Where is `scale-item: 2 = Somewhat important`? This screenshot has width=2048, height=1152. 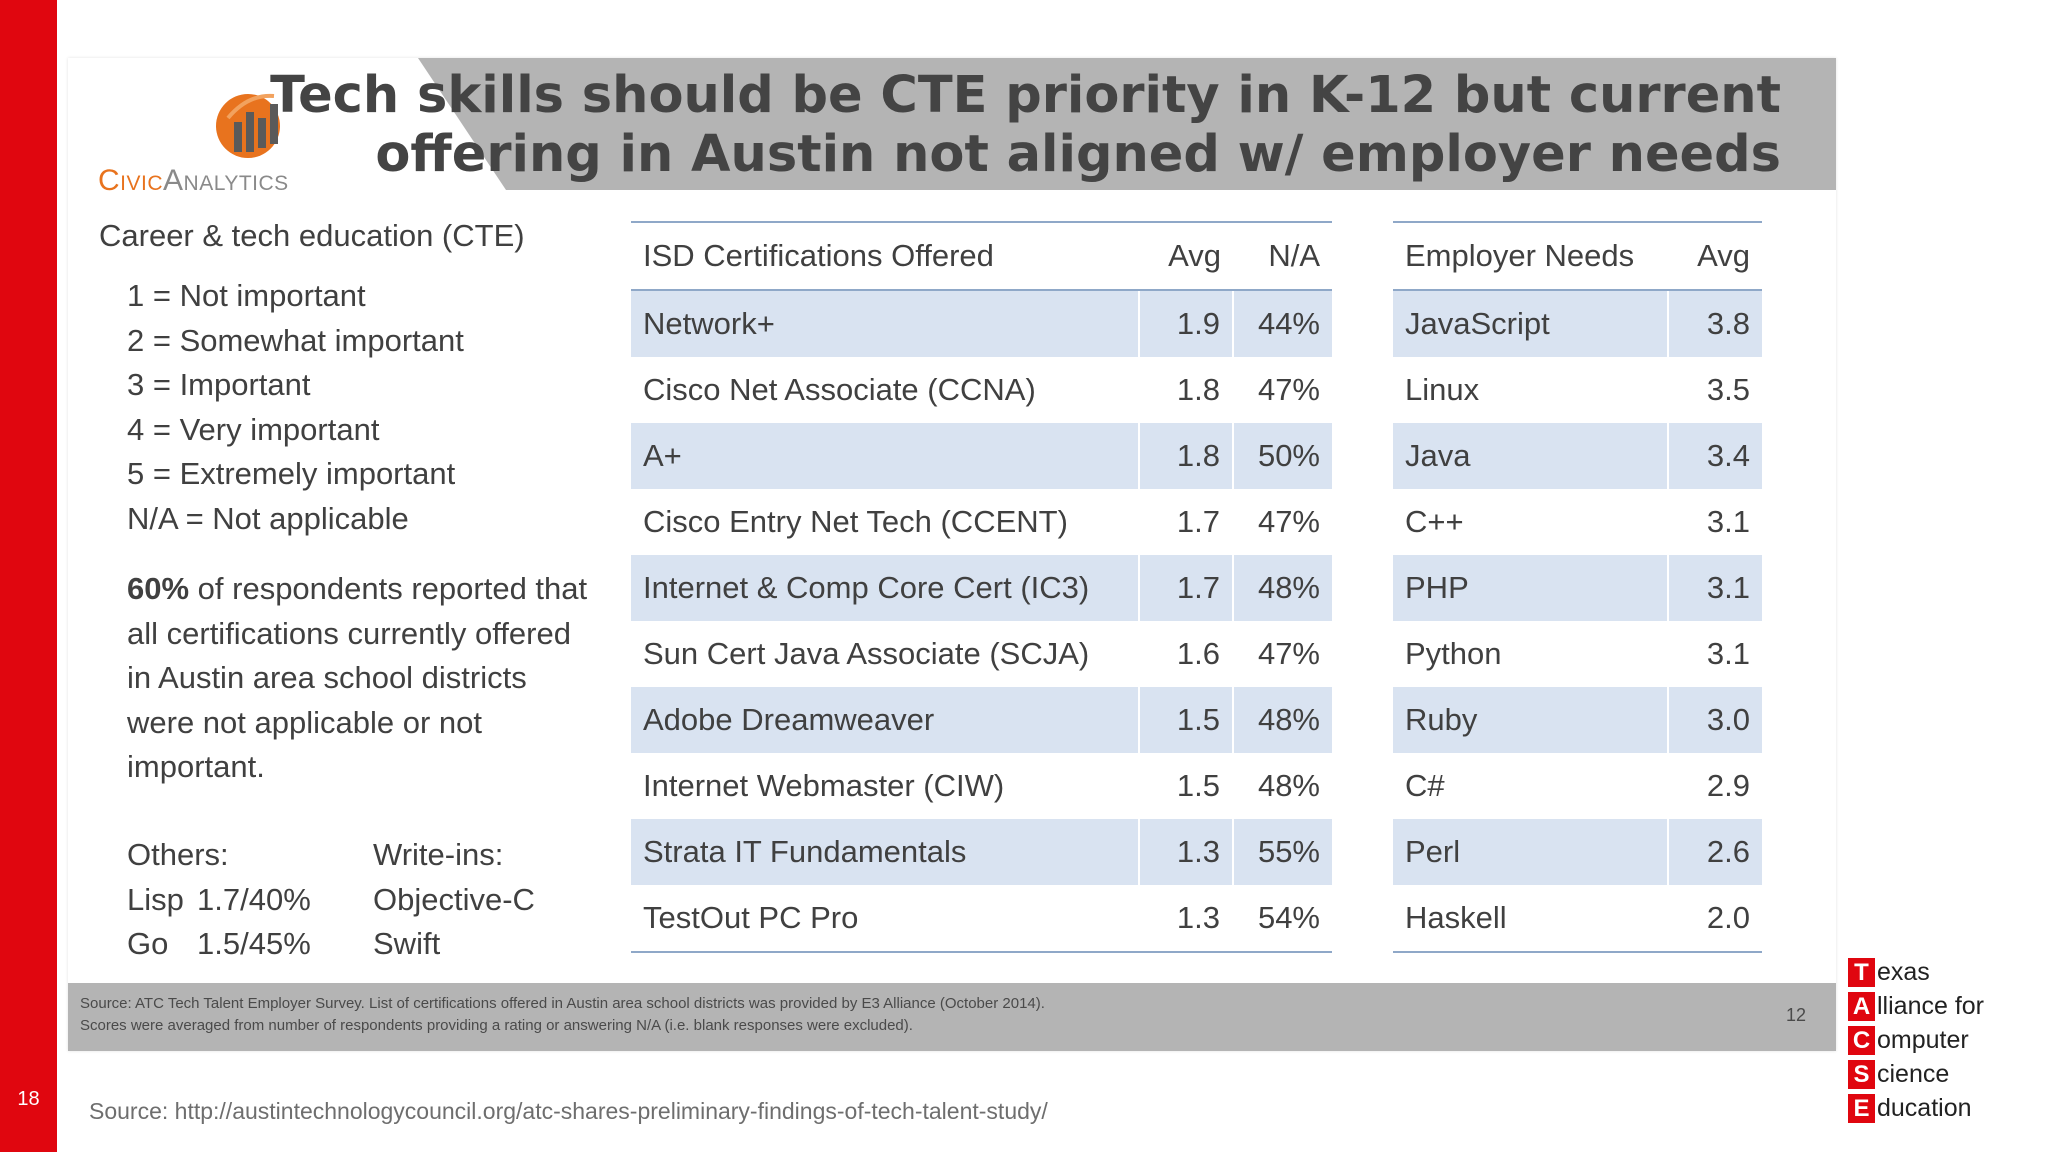
scale-item: 2 = Somewhat important is located at coordinates (295, 340).